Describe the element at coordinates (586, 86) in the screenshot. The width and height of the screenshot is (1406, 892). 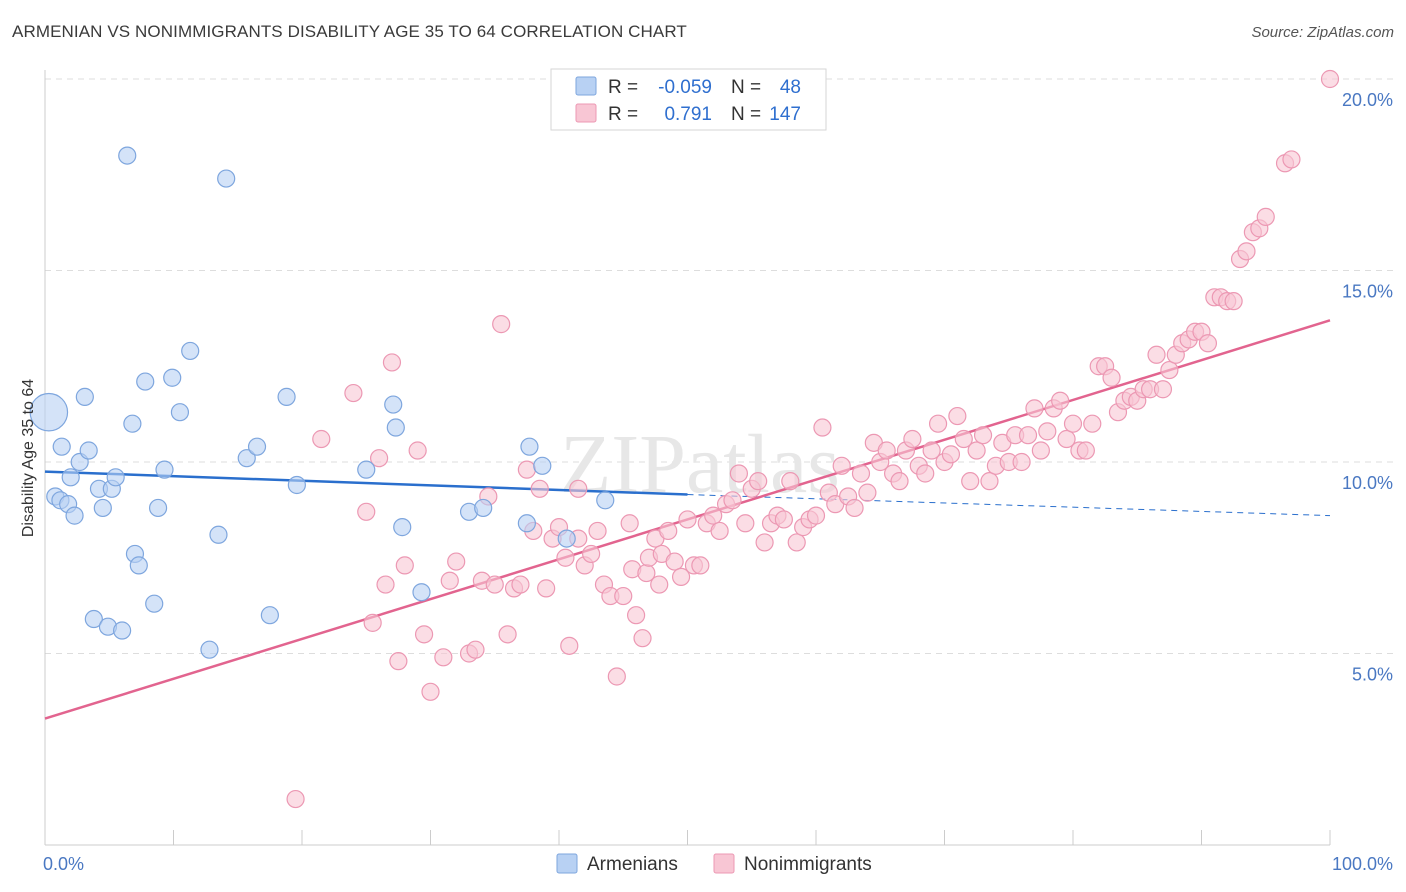
I see `legend-swatch-armenians` at that location.